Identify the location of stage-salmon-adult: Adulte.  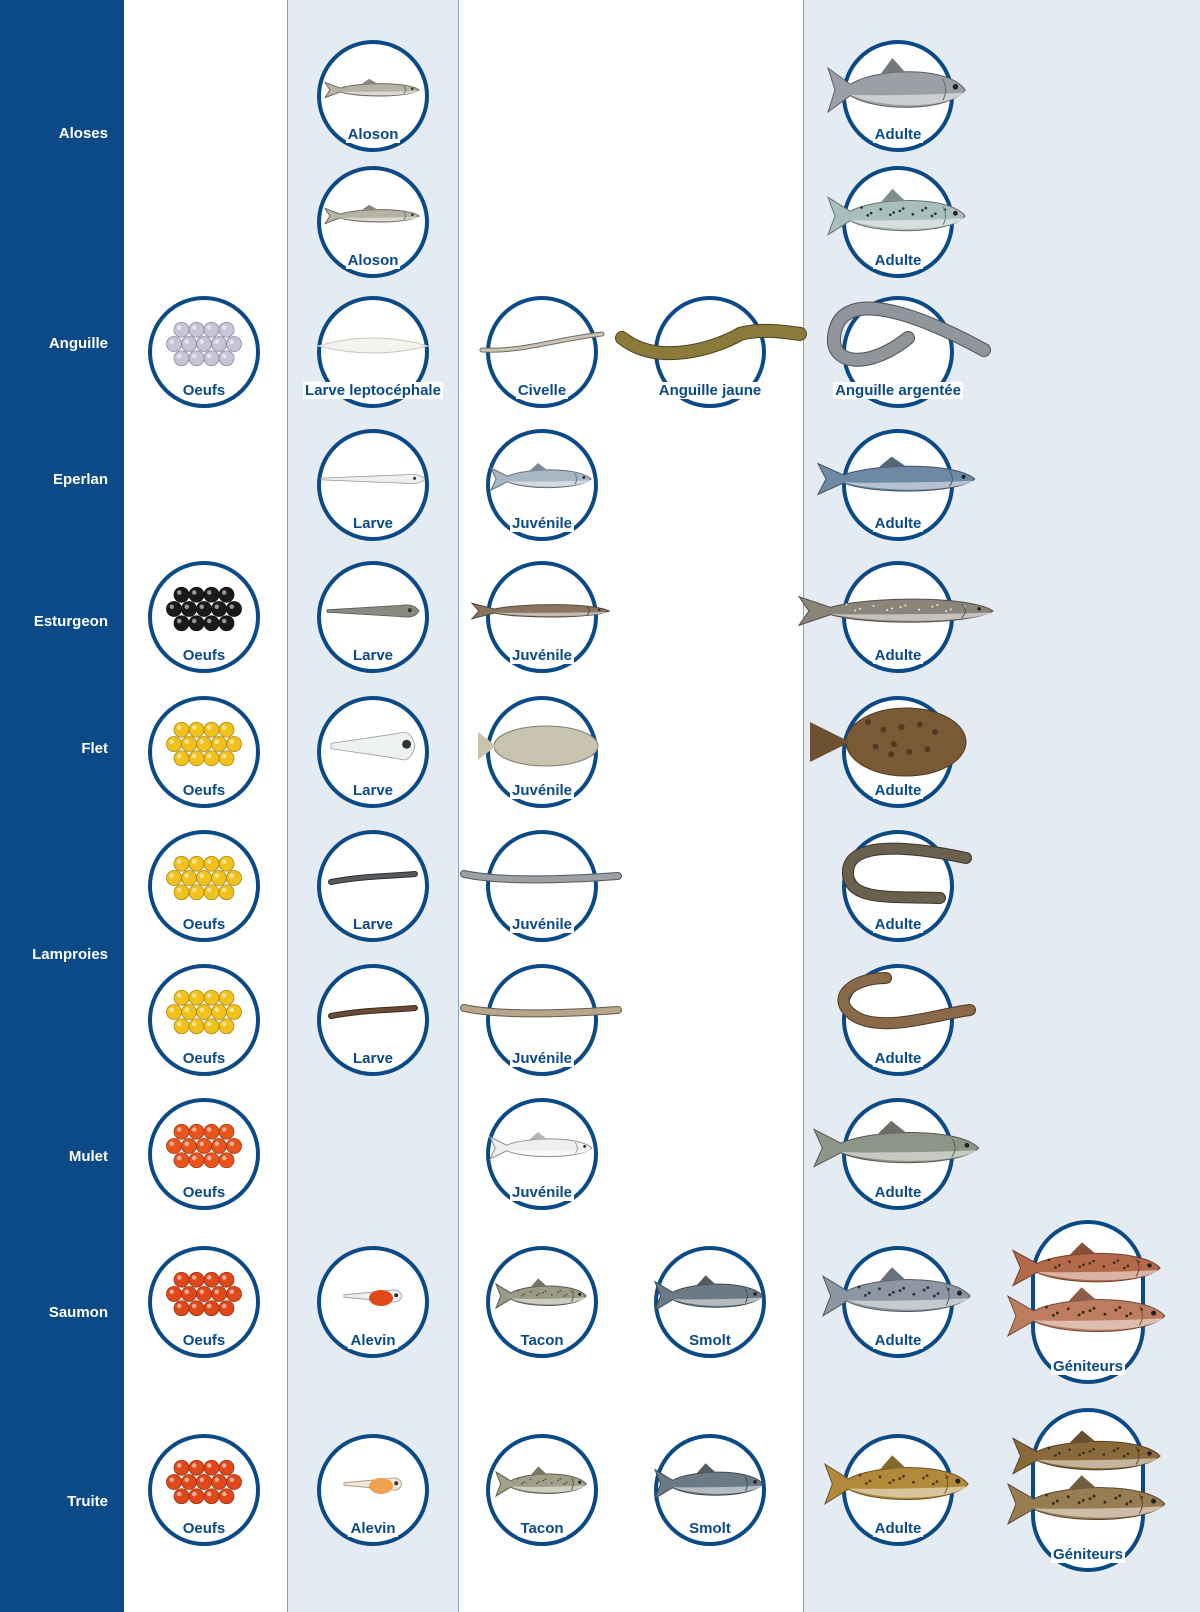
(896, 1302).